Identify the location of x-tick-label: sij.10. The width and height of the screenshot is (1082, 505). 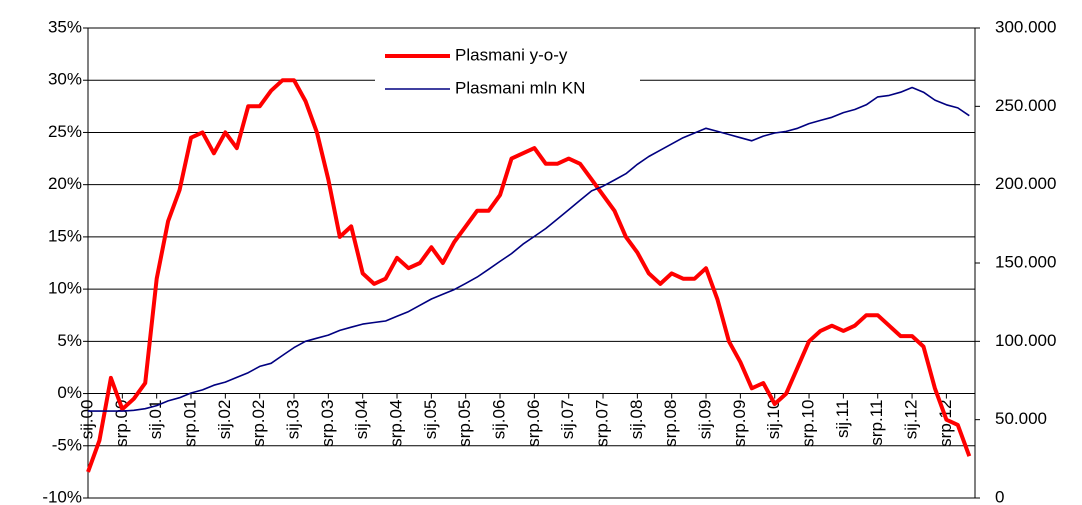
(773, 420).